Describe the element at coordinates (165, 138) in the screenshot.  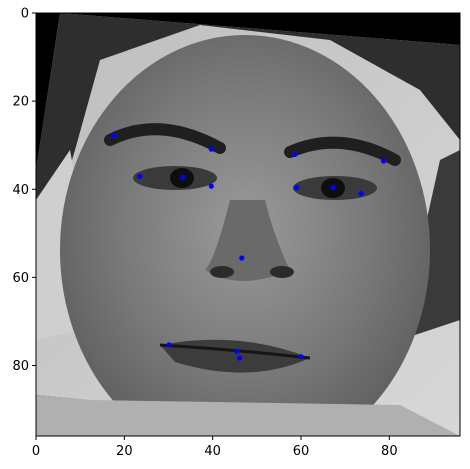
I see `left-eyebrow` at that location.